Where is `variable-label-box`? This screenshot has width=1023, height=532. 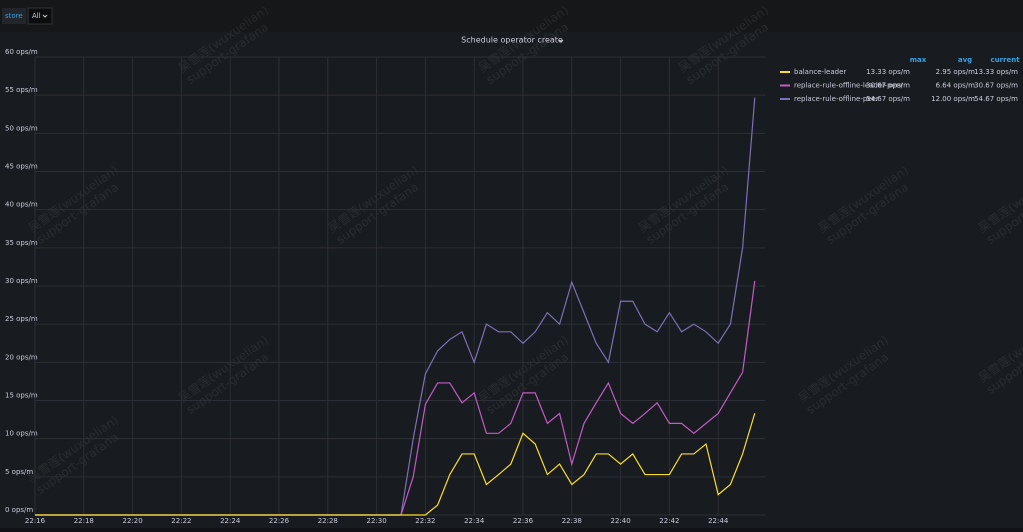
variable-label-box is located at coordinates (14, 16).